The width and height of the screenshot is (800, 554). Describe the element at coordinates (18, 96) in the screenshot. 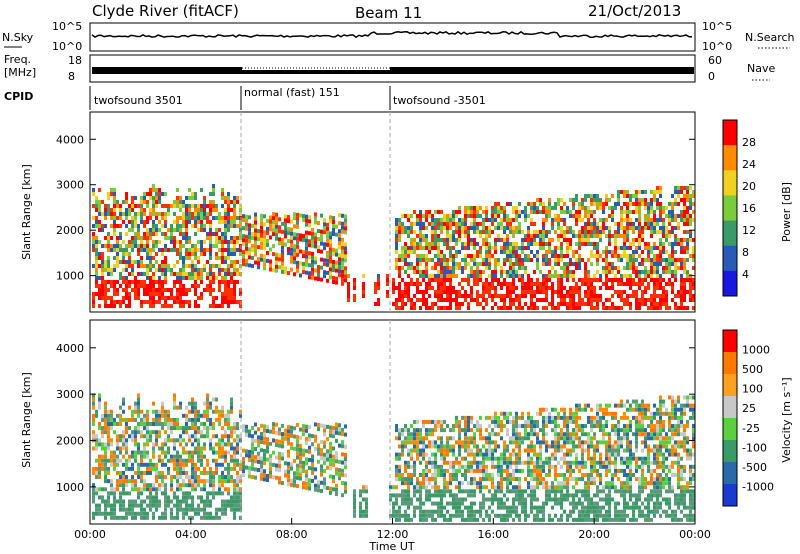

I see `cpid-label: CPID` at that location.